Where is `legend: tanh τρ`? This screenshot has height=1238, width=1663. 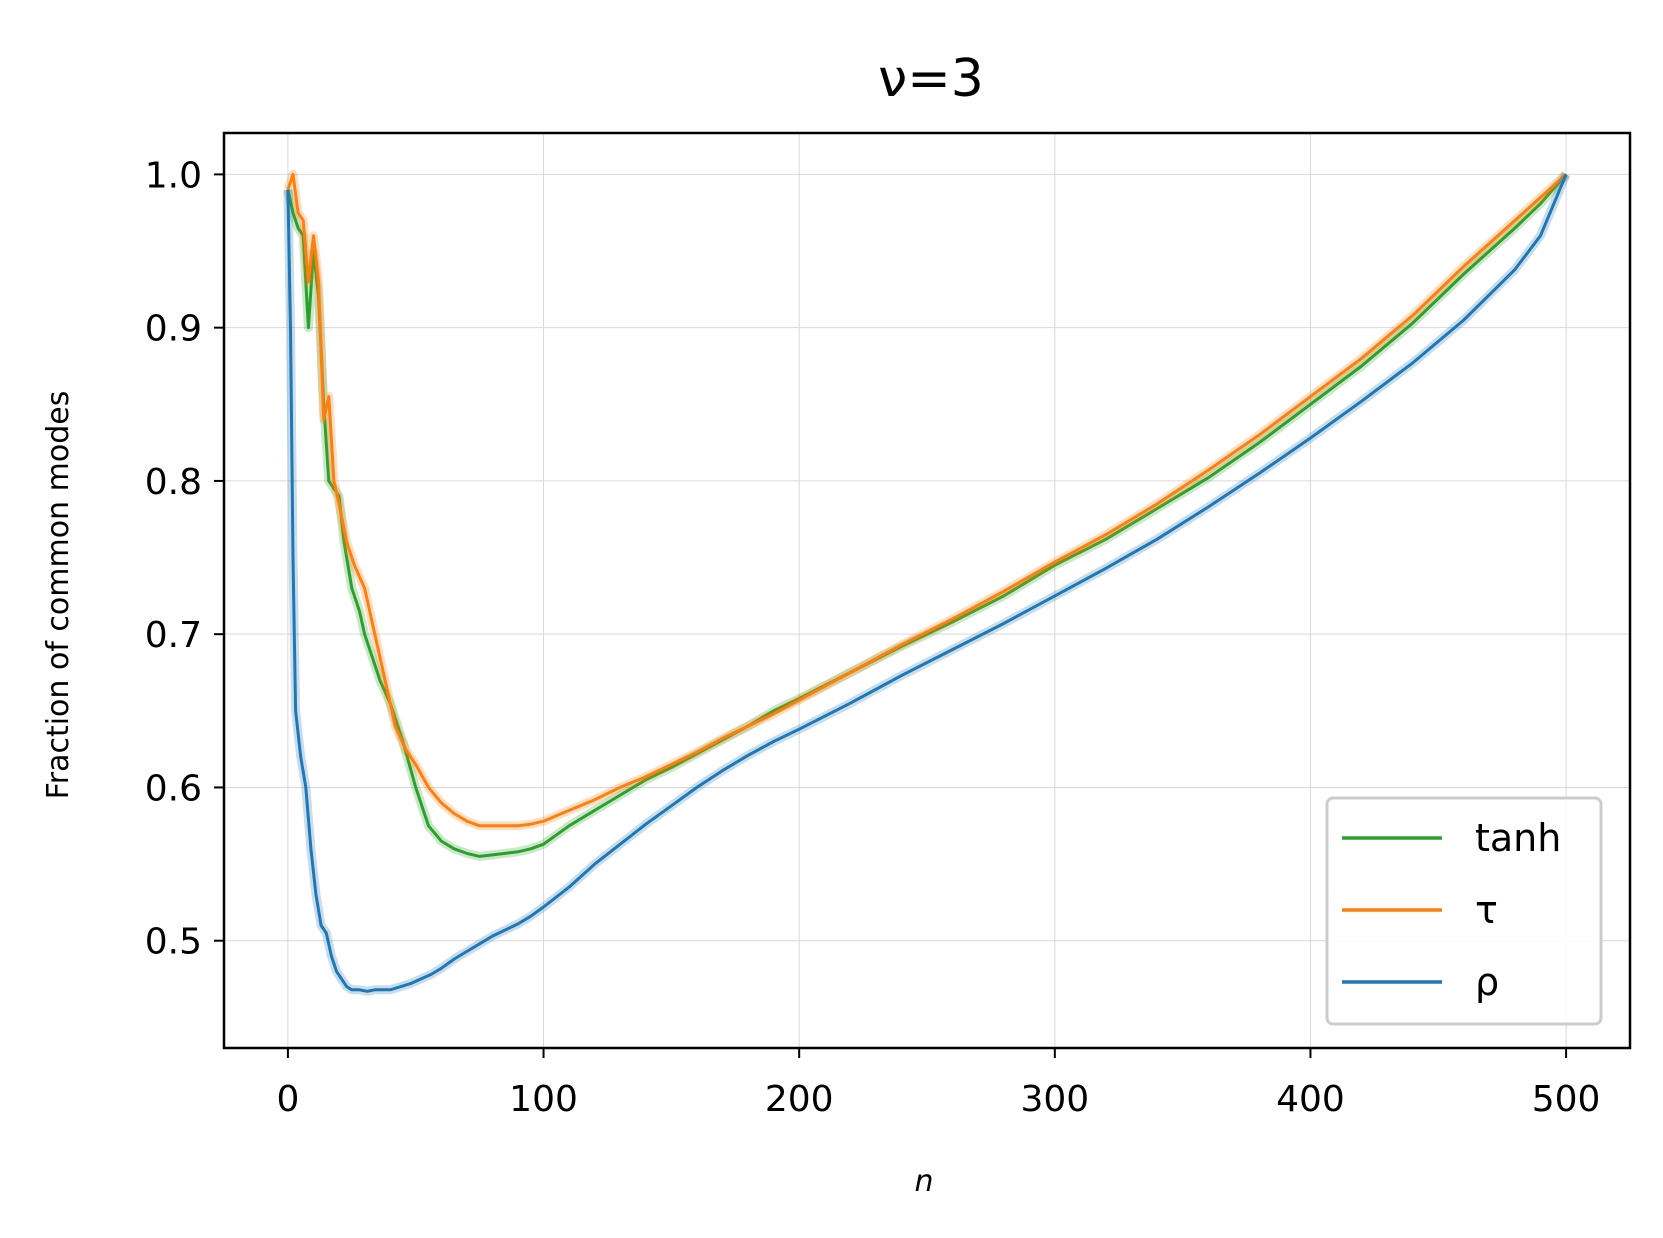
legend: tanh τρ is located at coordinates (1464, 911).